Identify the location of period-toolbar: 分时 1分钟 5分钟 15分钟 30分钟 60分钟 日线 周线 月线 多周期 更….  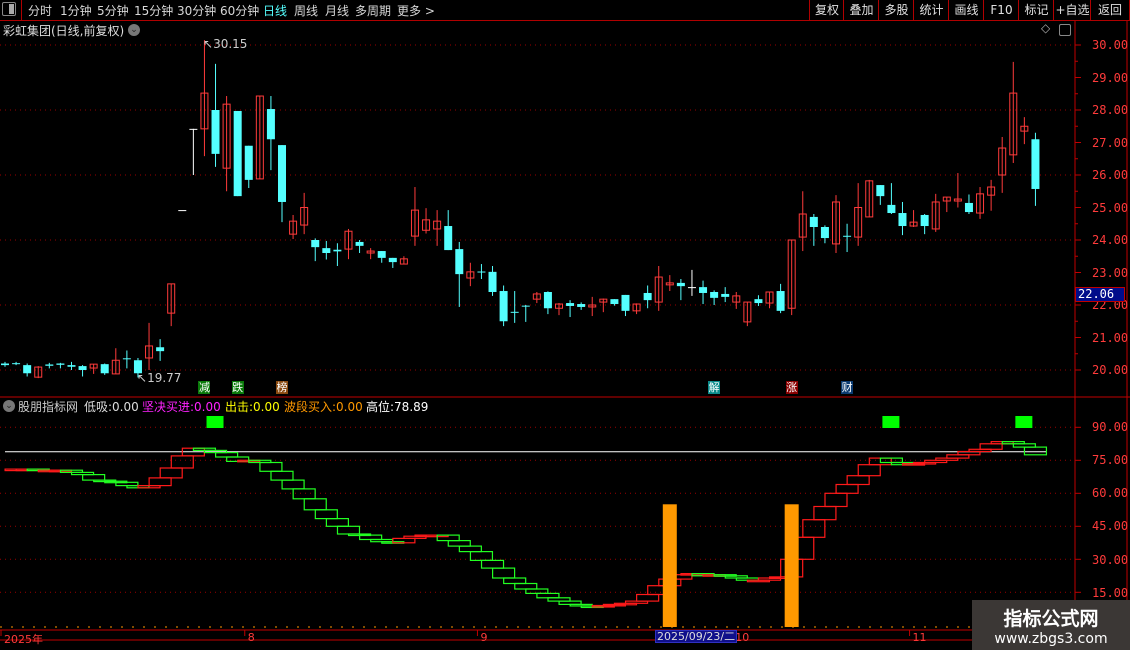
(565, 10).